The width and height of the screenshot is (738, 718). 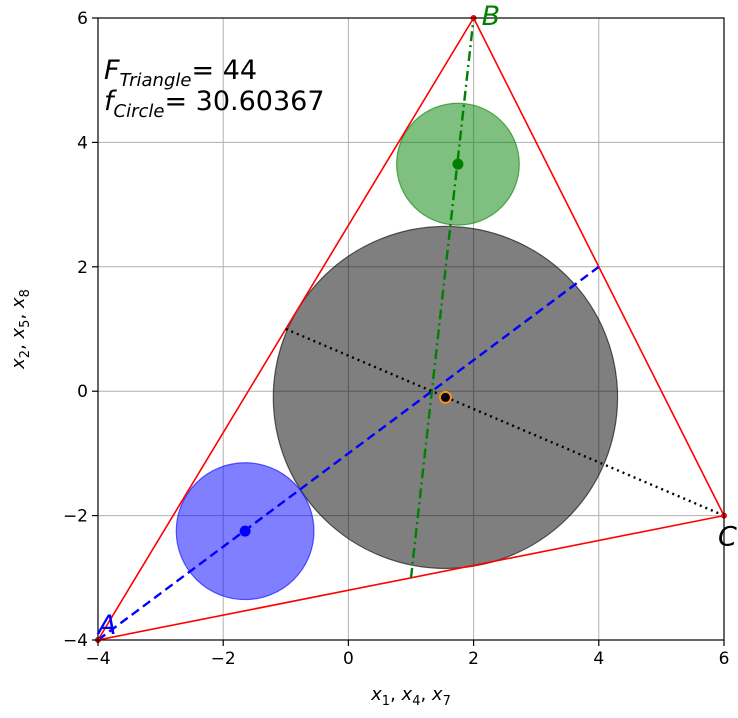 What do you see at coordinates (727, 537) in the screenshot?
I see `vertex-C-label: C` at bounding box center [727, 537].